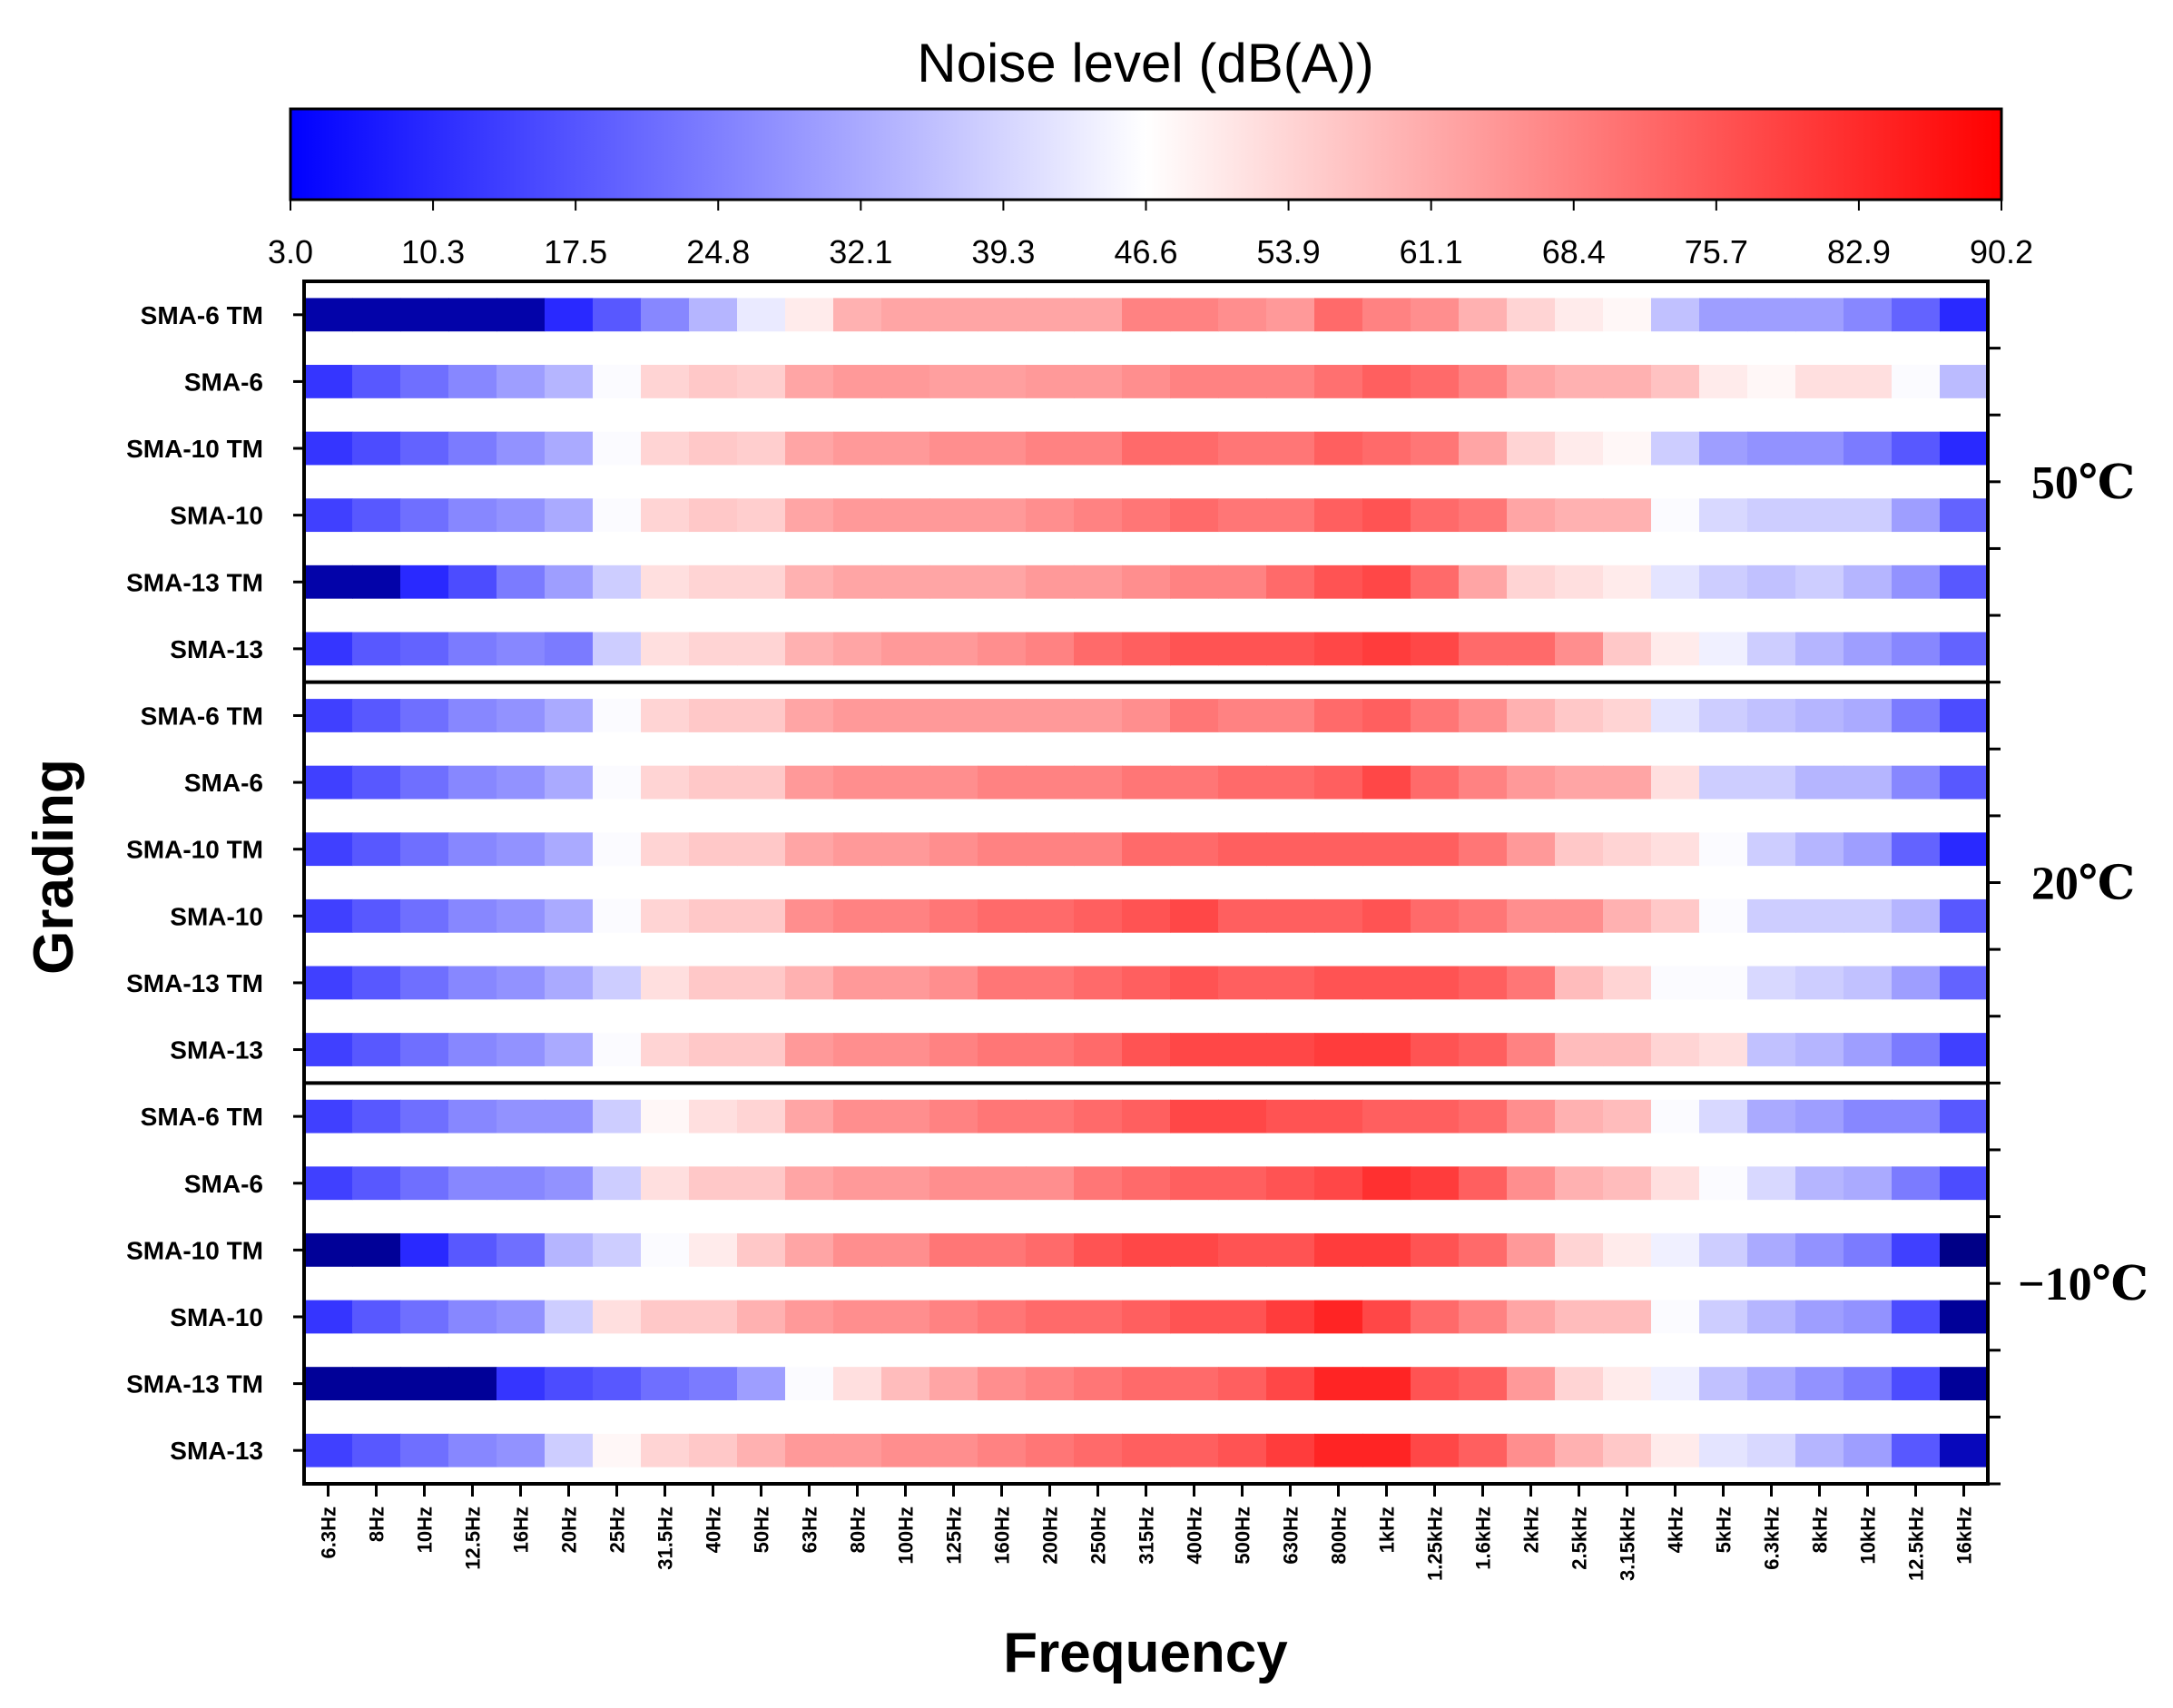 The height and width of the screenshot is (1708, 2173). Describe the element at coordinates (1387, 1530) in the screenshot. I see `frequency-label: 1kHz` at that location.